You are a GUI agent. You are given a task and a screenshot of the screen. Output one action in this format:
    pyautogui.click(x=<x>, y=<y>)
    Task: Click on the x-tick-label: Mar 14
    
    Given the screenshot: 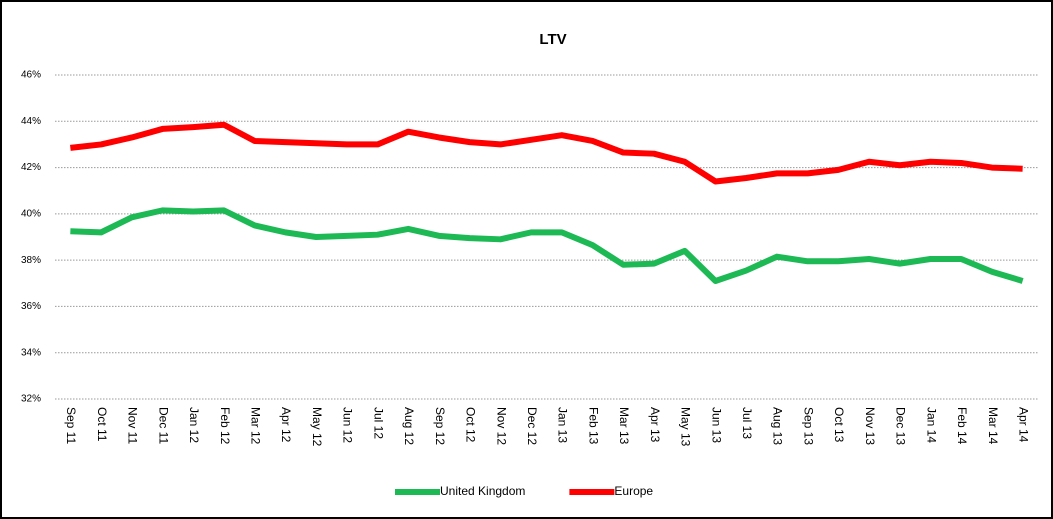 What is the action you would take?
    pyautogui.click(x=993, y=426)
    